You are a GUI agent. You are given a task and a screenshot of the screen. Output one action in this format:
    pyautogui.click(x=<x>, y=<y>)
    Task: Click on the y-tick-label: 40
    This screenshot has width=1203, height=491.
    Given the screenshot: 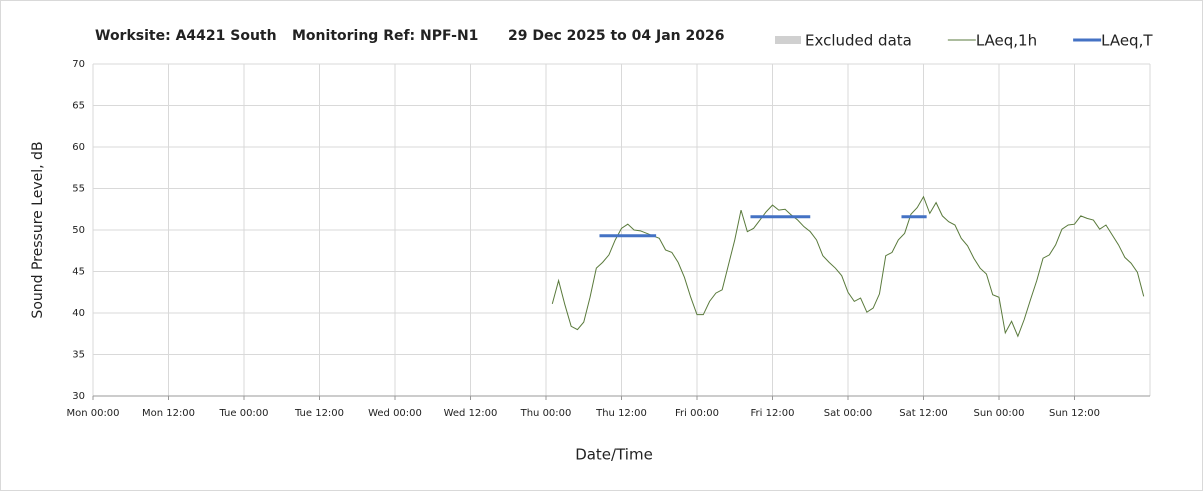 What is the action you would take?
    pyautogui.click(x=78, y=313)
    